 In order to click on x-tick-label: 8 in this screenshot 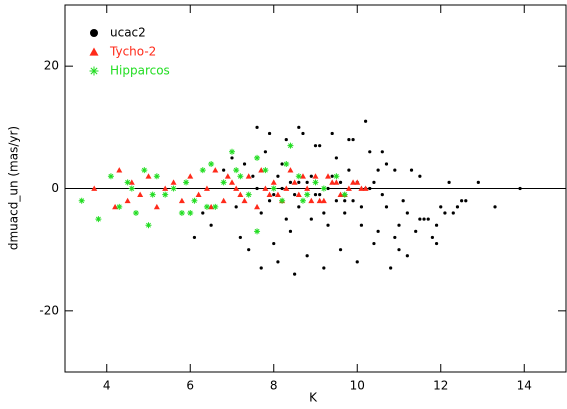, I will do `click(274, 386)`.